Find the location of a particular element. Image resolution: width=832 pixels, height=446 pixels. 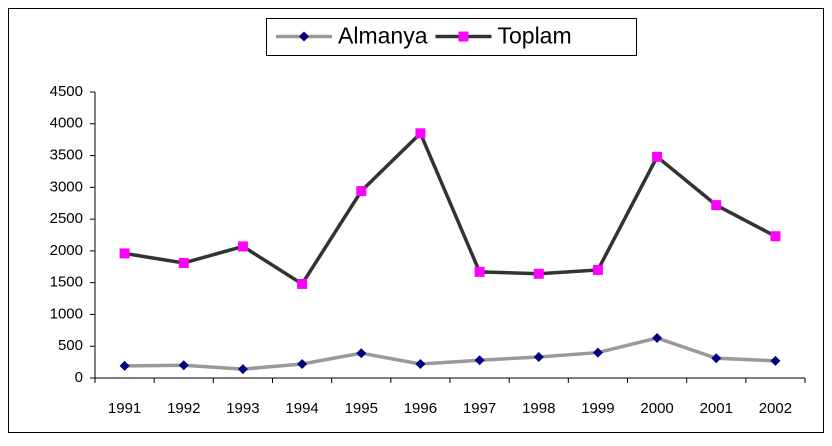

y-tick-label: 2000 is located at coordinates (66, 250).